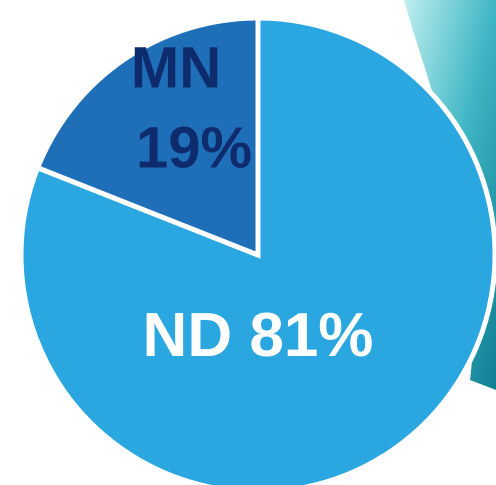  I want to click on slice-category-label: MN, so click(176, 67).